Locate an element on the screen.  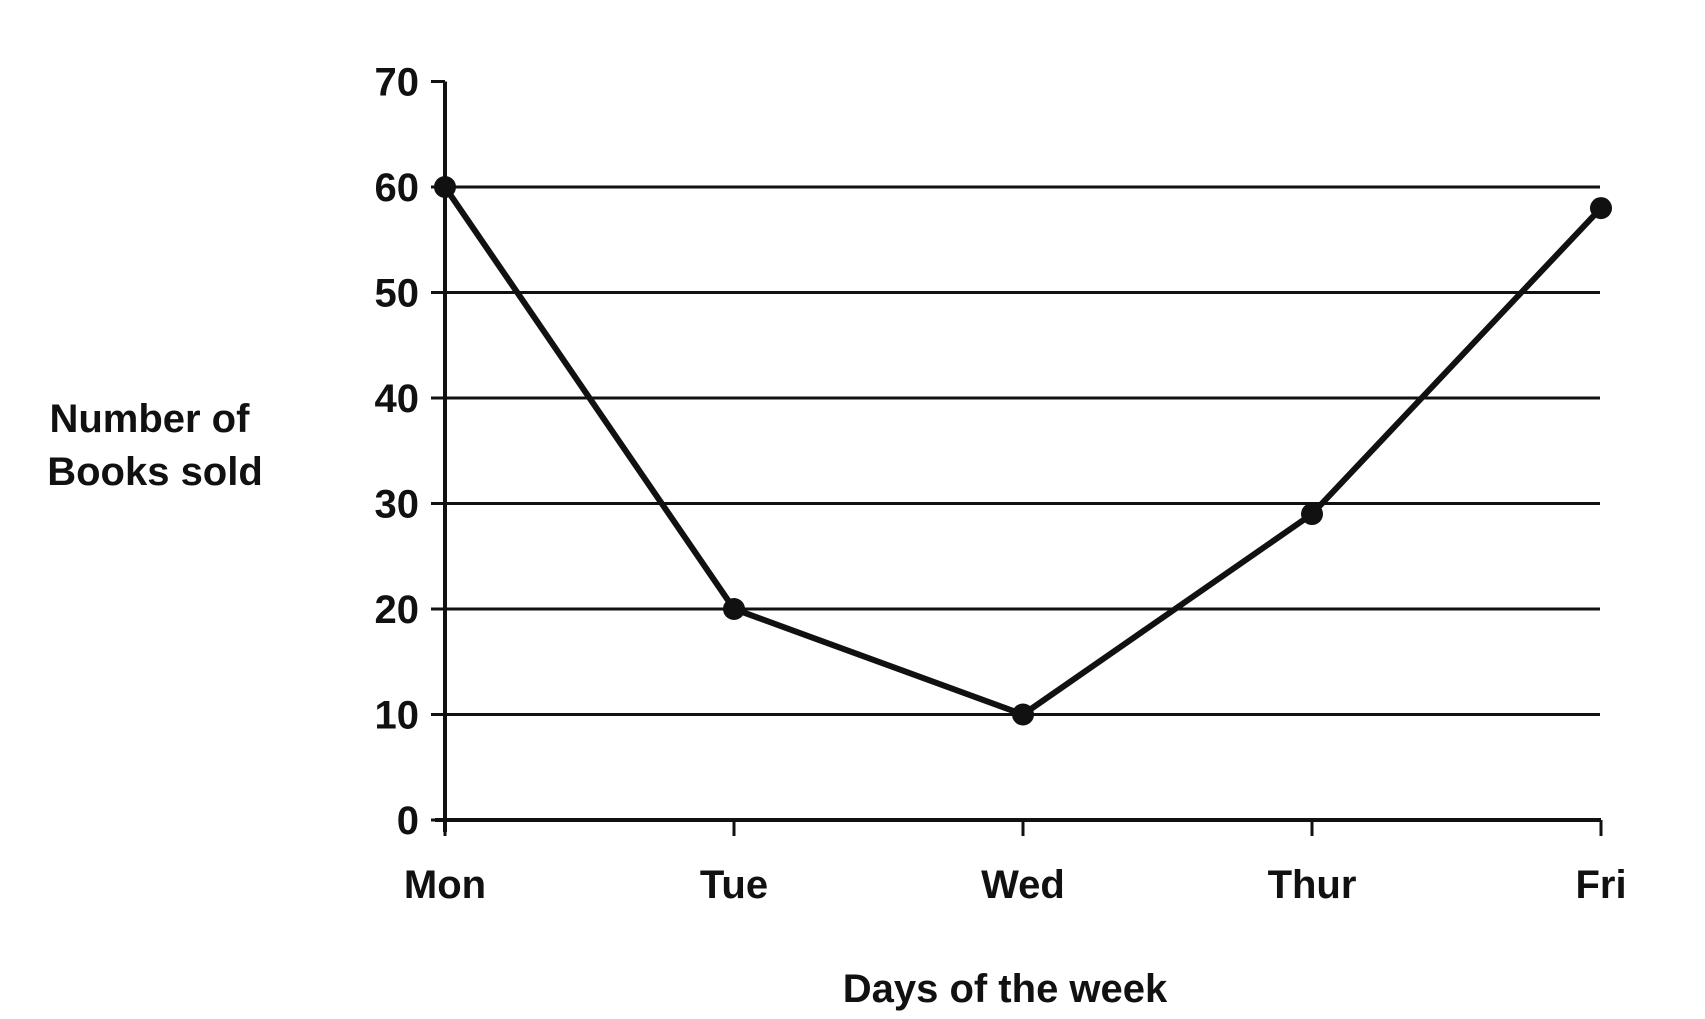
y-tick-label-40: 40 is located at coordinates (397, 399).